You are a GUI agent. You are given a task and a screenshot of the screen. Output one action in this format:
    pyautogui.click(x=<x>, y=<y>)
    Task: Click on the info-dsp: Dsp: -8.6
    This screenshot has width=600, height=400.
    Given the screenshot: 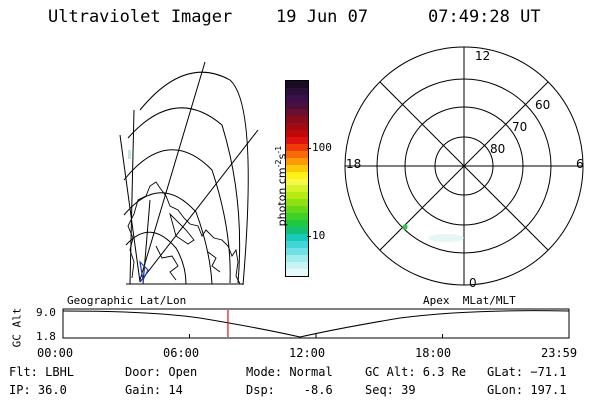 What is the action you would take?
    pyautogui.click(x=289, y=390)
    